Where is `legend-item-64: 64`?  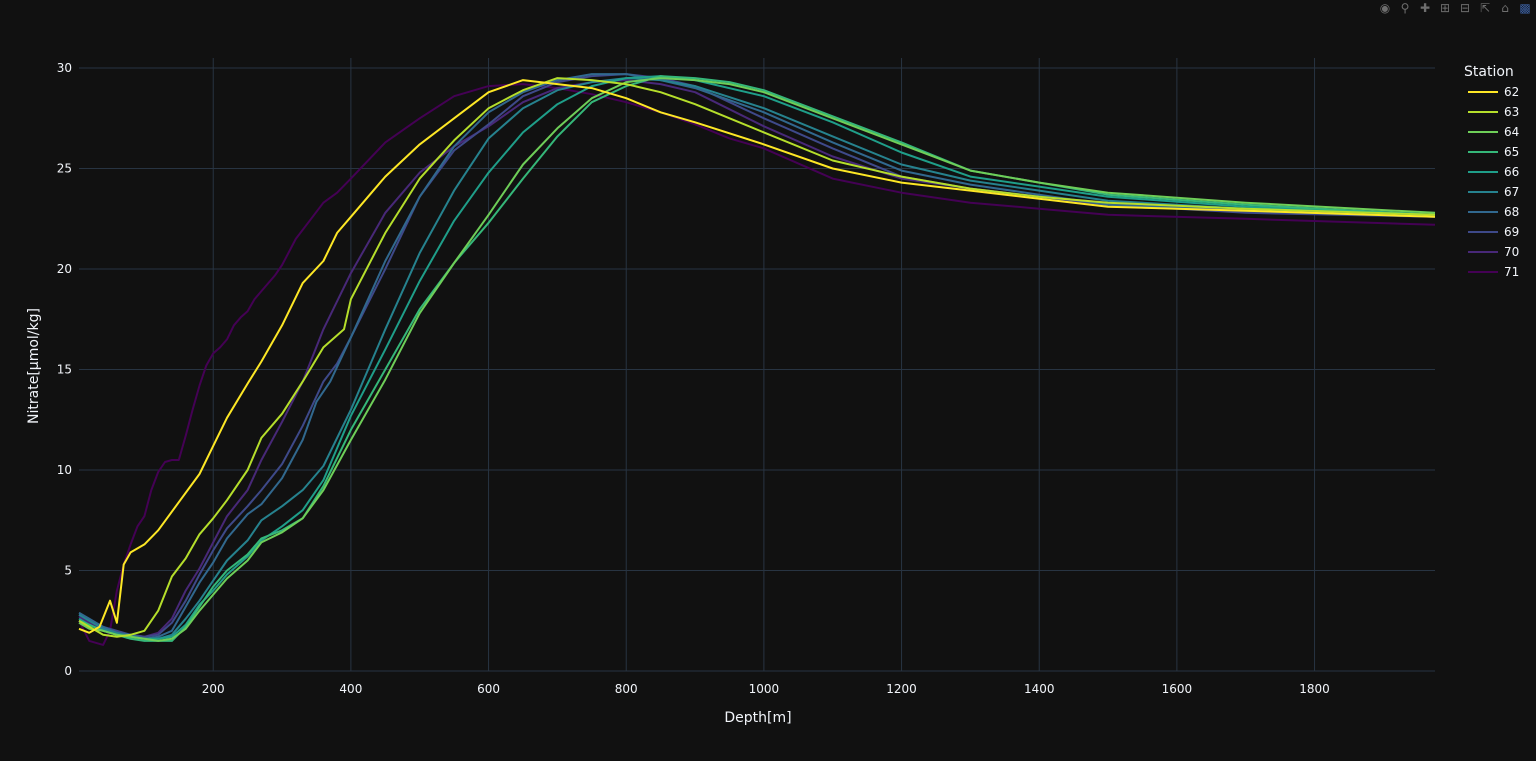
legend-item-64: 64 is located at coordinates (1493, 132).